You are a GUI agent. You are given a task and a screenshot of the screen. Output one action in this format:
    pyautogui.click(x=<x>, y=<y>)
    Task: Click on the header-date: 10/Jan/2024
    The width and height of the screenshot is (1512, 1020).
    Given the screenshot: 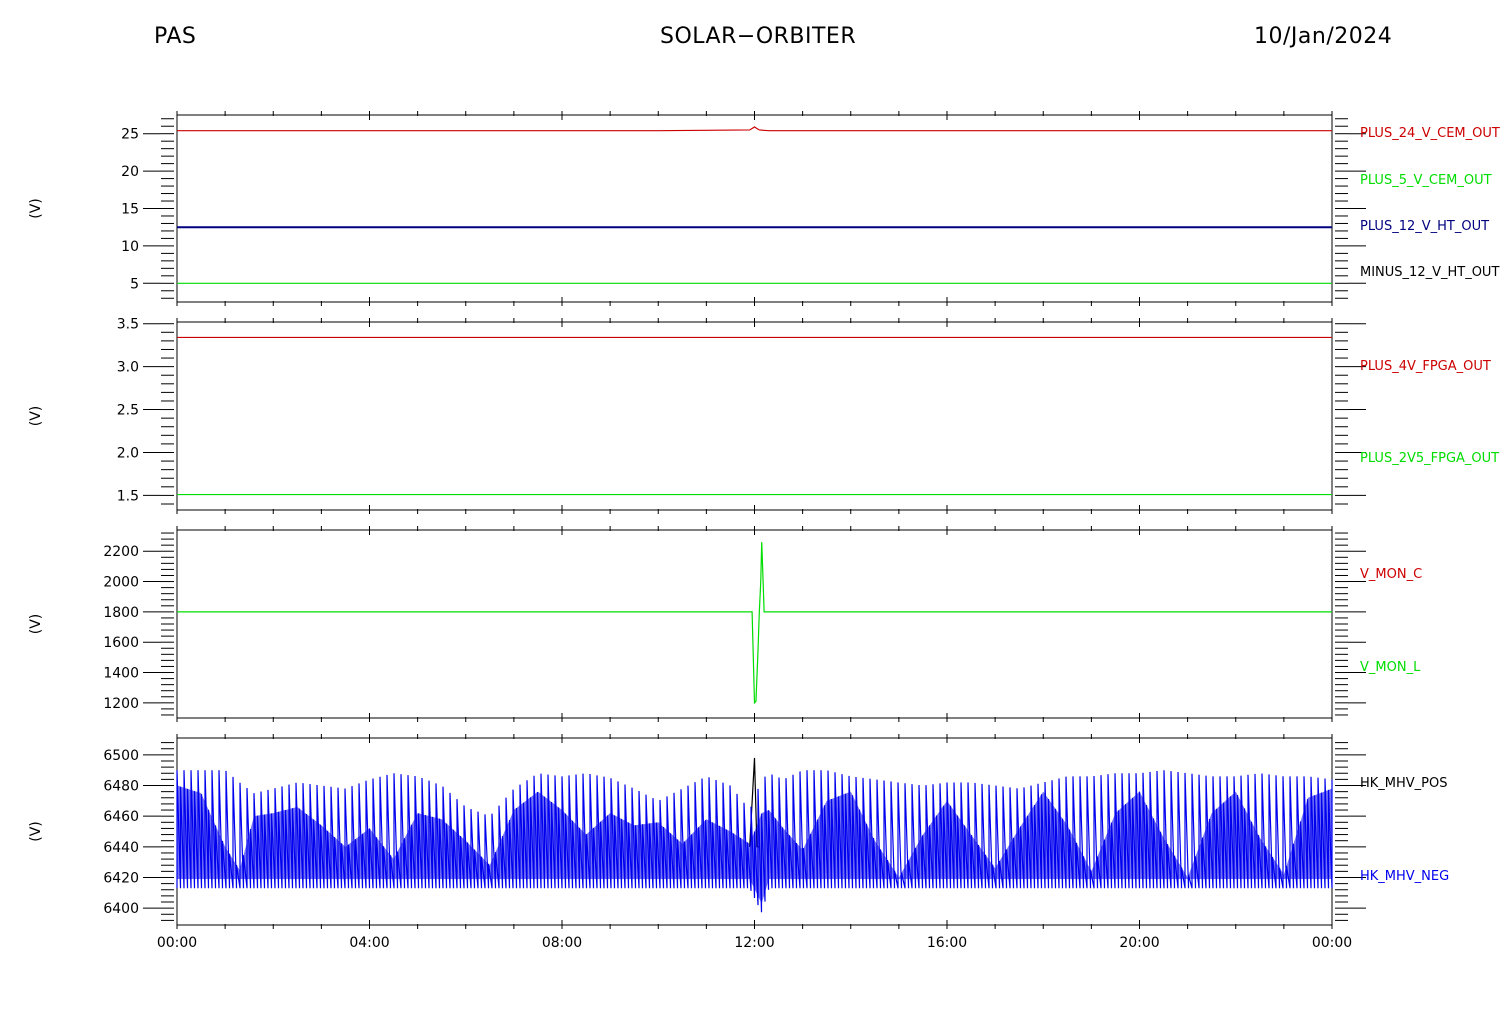 What is the action you would take?
    pyautogui.click(x=1323, y=36)
    